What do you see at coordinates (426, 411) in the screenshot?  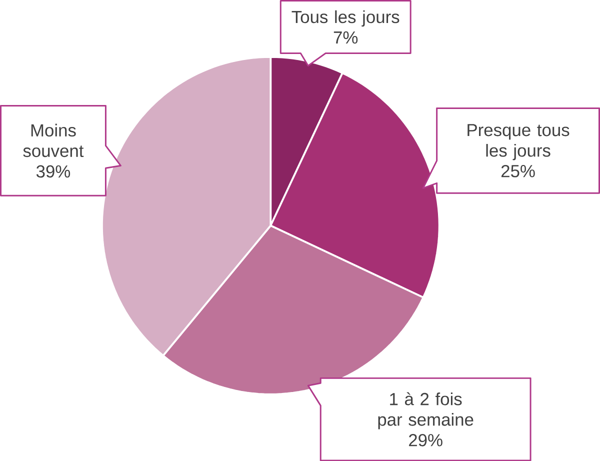 I see `slice-label: 1 à 2 fois par semaine` at bounding box center [426, 411].